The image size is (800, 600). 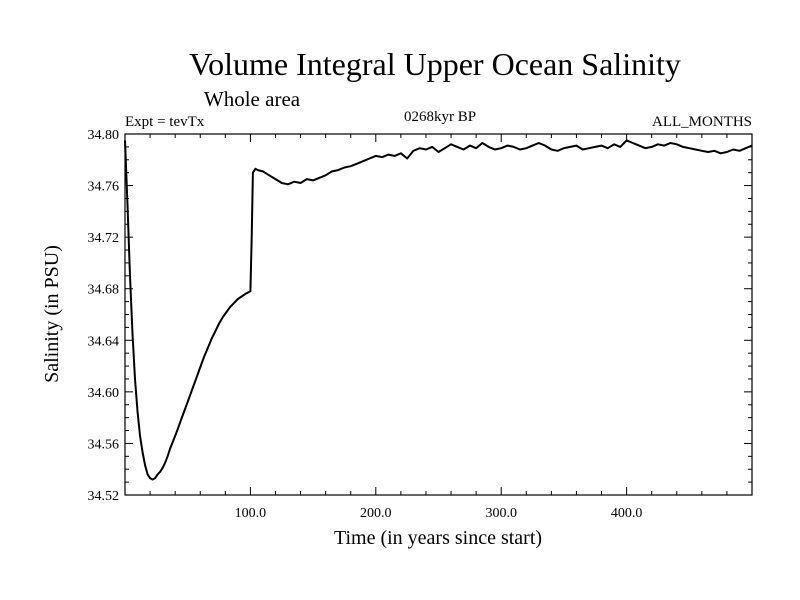 I want to click on x-tick-label: 200.0, so click(x=376, y=513).